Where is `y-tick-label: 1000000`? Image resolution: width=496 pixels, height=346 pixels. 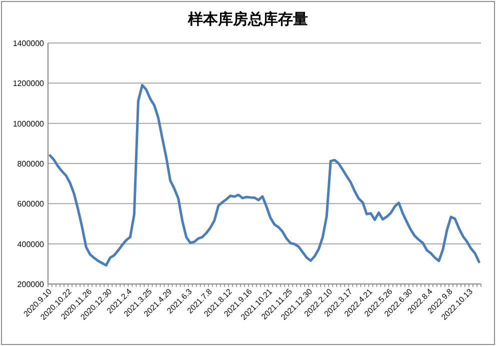
y-tick-label: 1000000 is located at coordinates (28, 123).